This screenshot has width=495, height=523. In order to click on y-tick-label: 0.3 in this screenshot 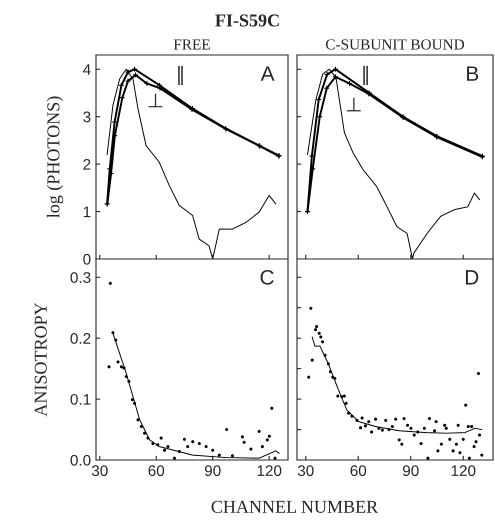, I will do `click(80, 277)`.